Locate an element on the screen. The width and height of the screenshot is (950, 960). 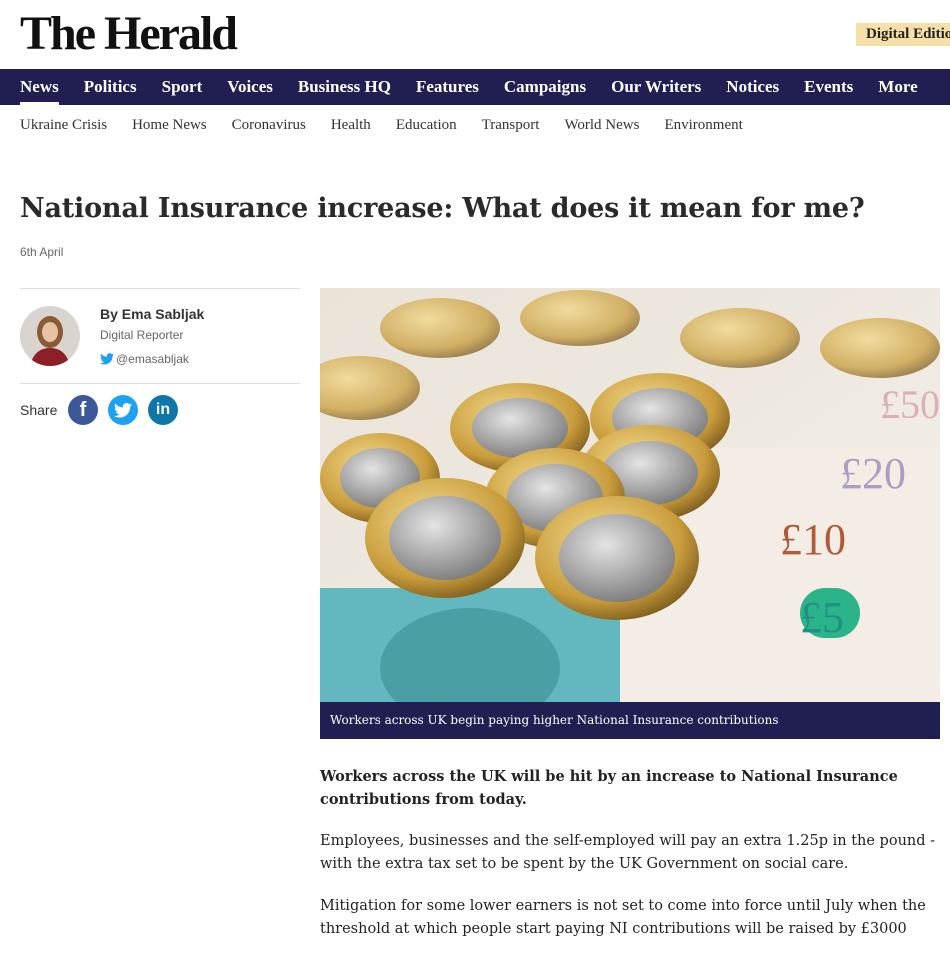
date: 6th April is located at coordinates (42, 252).